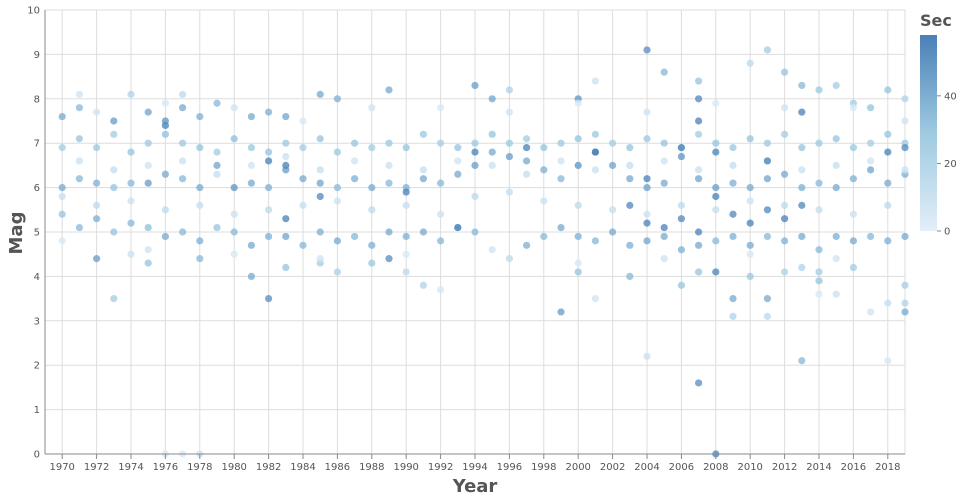 The width and height of the screenshot is (960, 500). What do you see at coordinates (784, 467) in the screenshot?
I see `x-tick-label: 2012` at bounding box center [784, 467].